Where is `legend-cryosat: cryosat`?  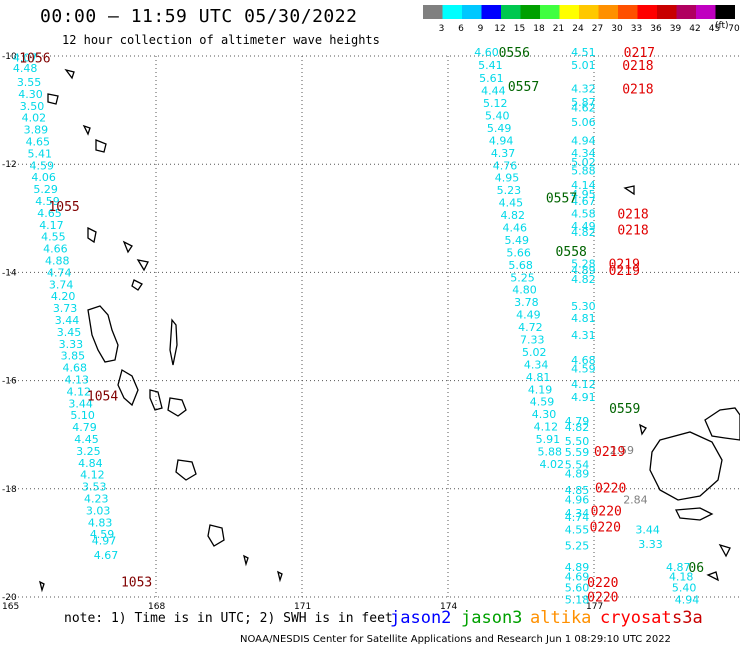 legend-cryosat: cryosat is located at coordinates (636, 618).